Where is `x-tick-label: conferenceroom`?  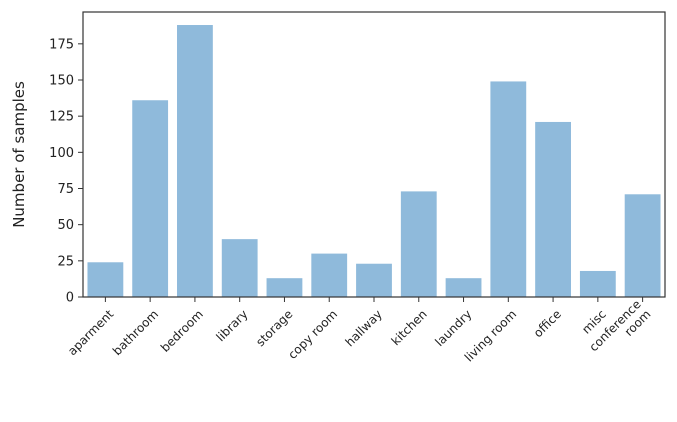
x-tick-label: conferenceroom is located at coordinates (620, 330).